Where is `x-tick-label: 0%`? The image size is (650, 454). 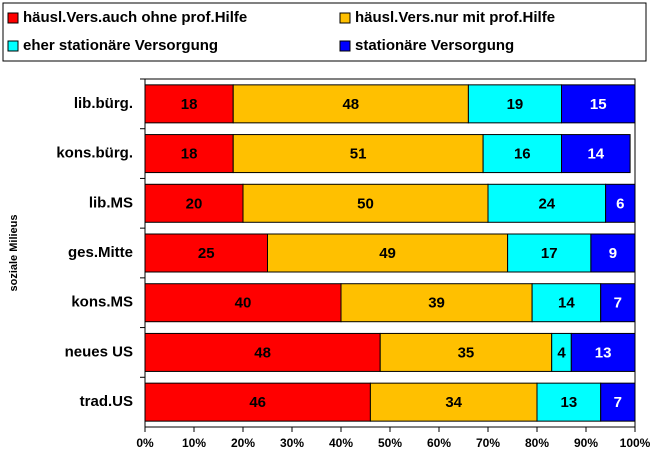 x-tick-label: 0% is located at coordinates (145, 443).